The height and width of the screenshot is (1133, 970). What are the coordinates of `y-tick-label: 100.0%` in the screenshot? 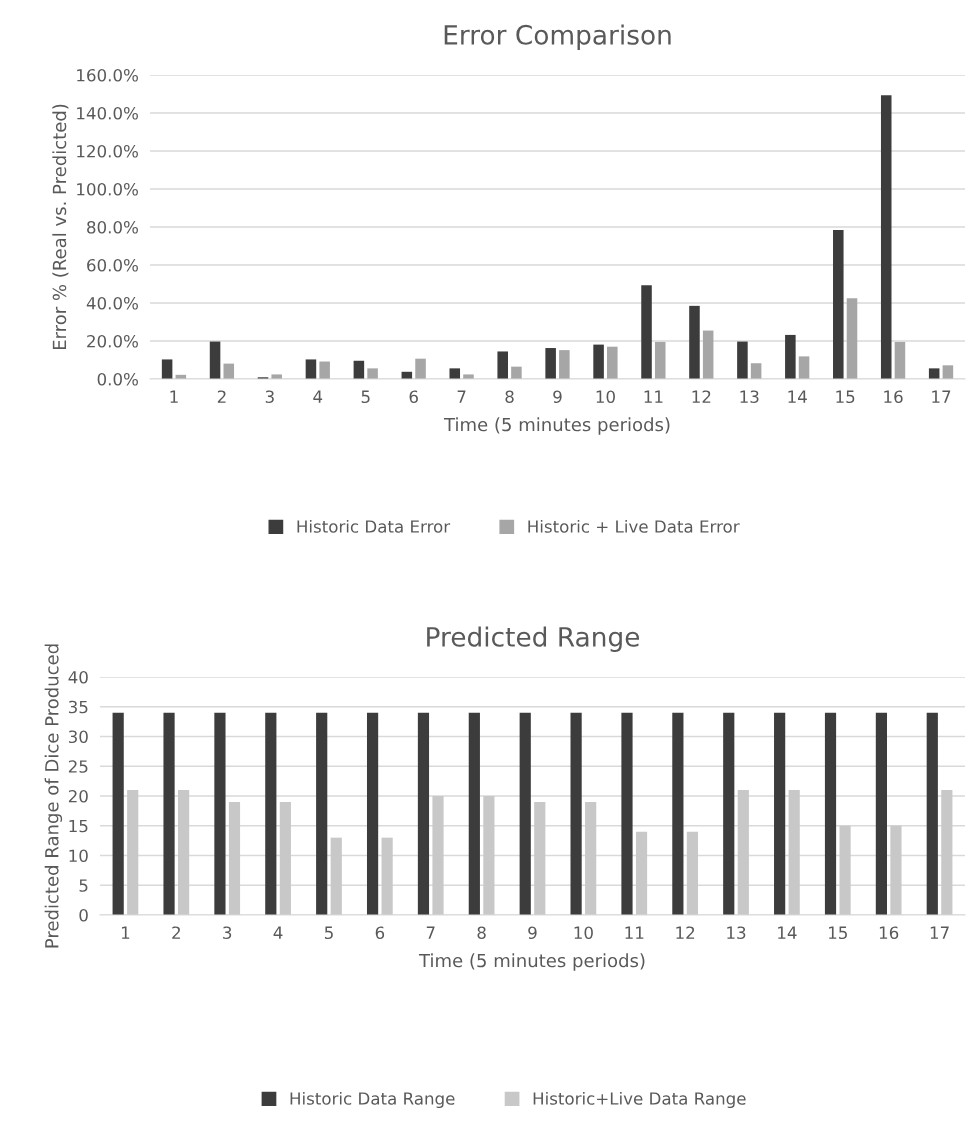 It's located at (107, 189).